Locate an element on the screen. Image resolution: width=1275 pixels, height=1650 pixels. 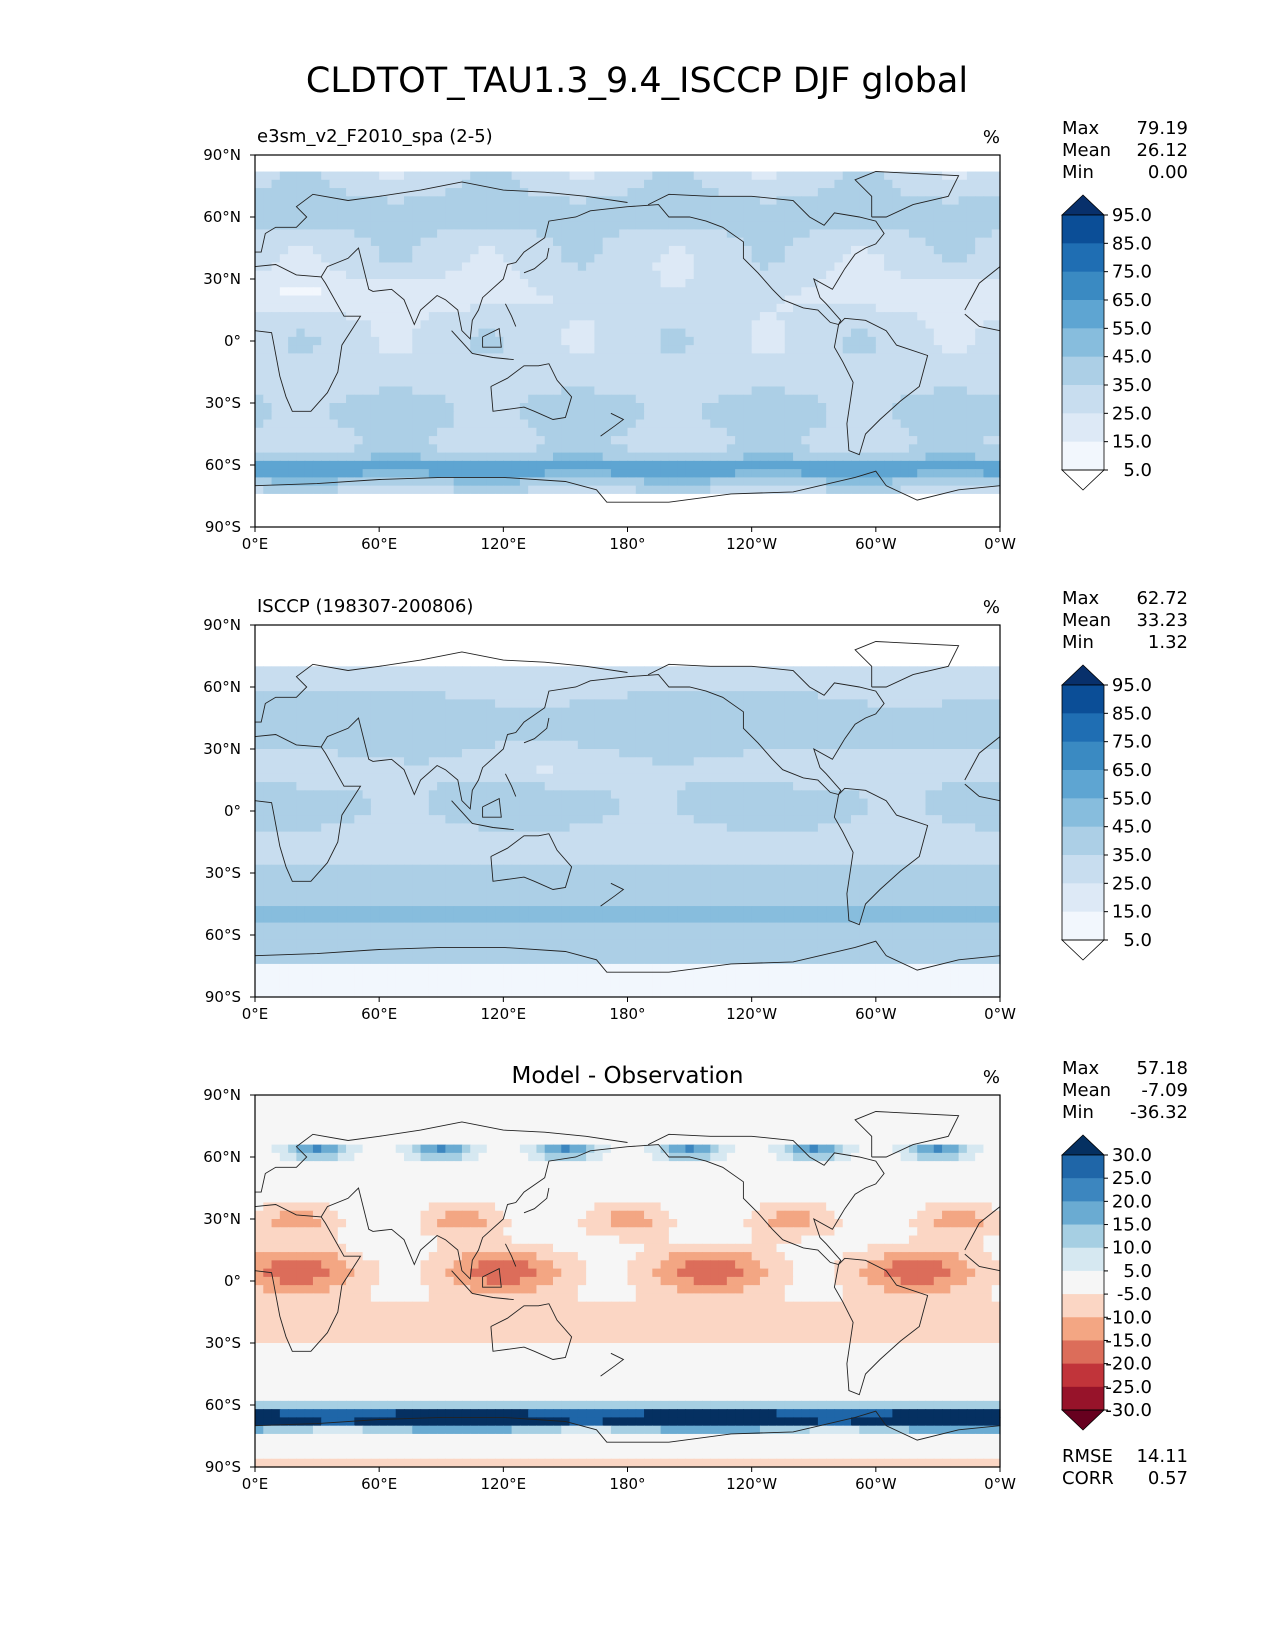
y-tick-label: 0° is located at coordinates (232, 341).